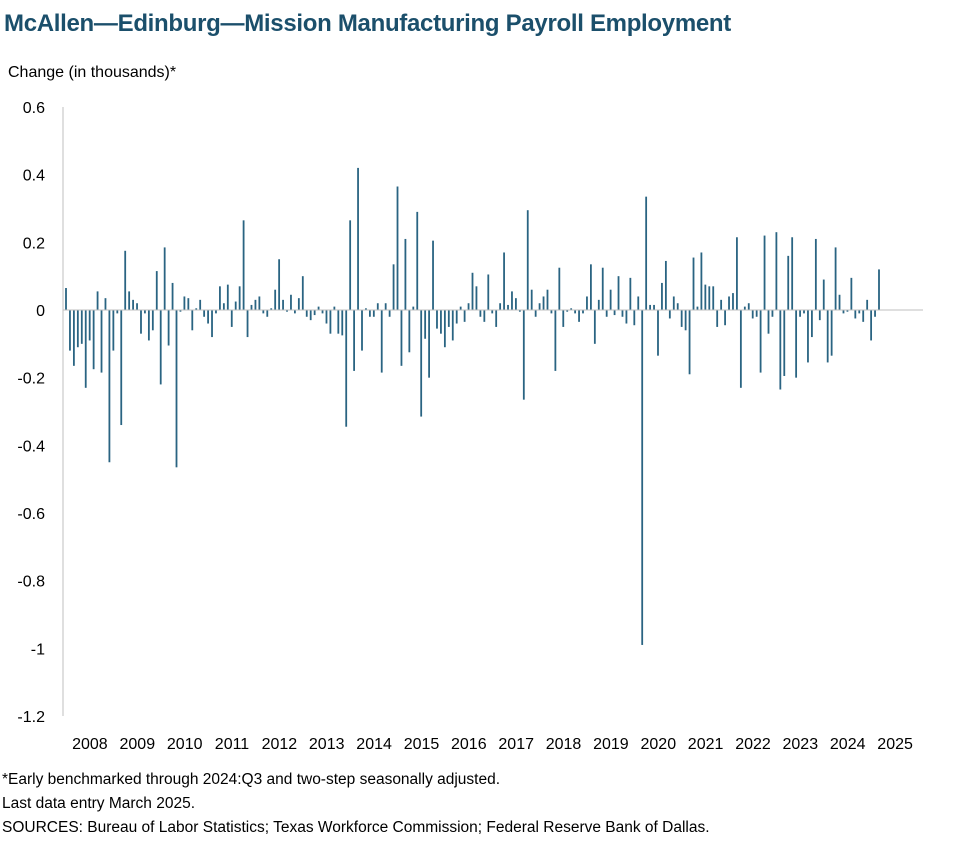  Describe the element at coordinates (280, 744) in the screenshot. I see `x-tick-label: 2012` at that location.